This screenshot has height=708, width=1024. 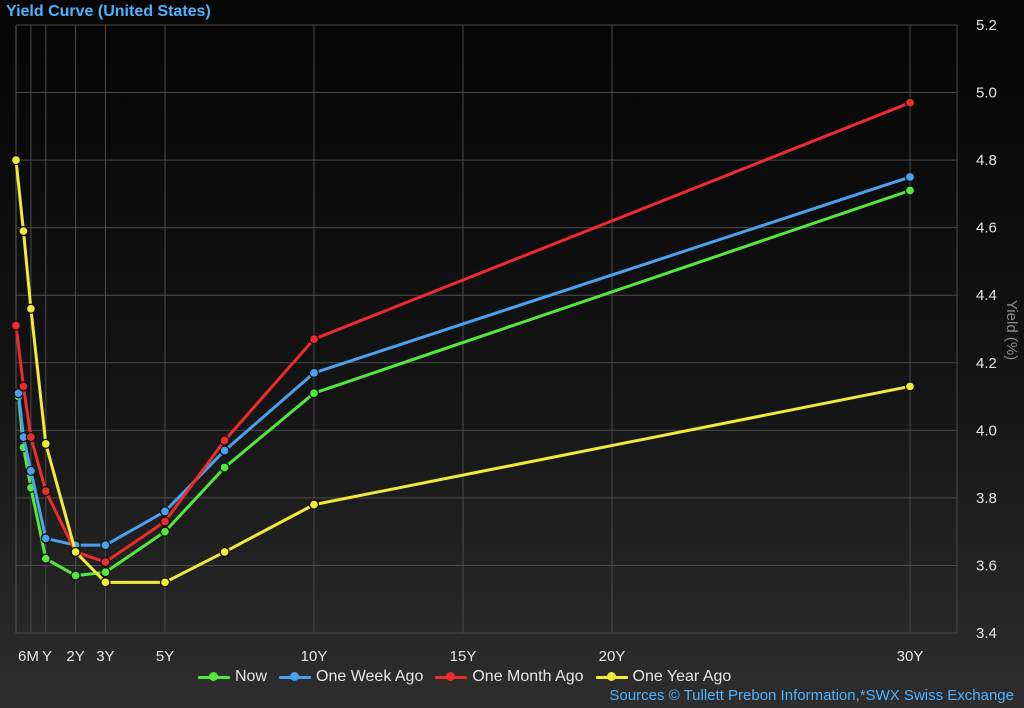 I want to click on legend: Now One Week Ago One Month Ago One Year Ago, so click(x=464, y=677).